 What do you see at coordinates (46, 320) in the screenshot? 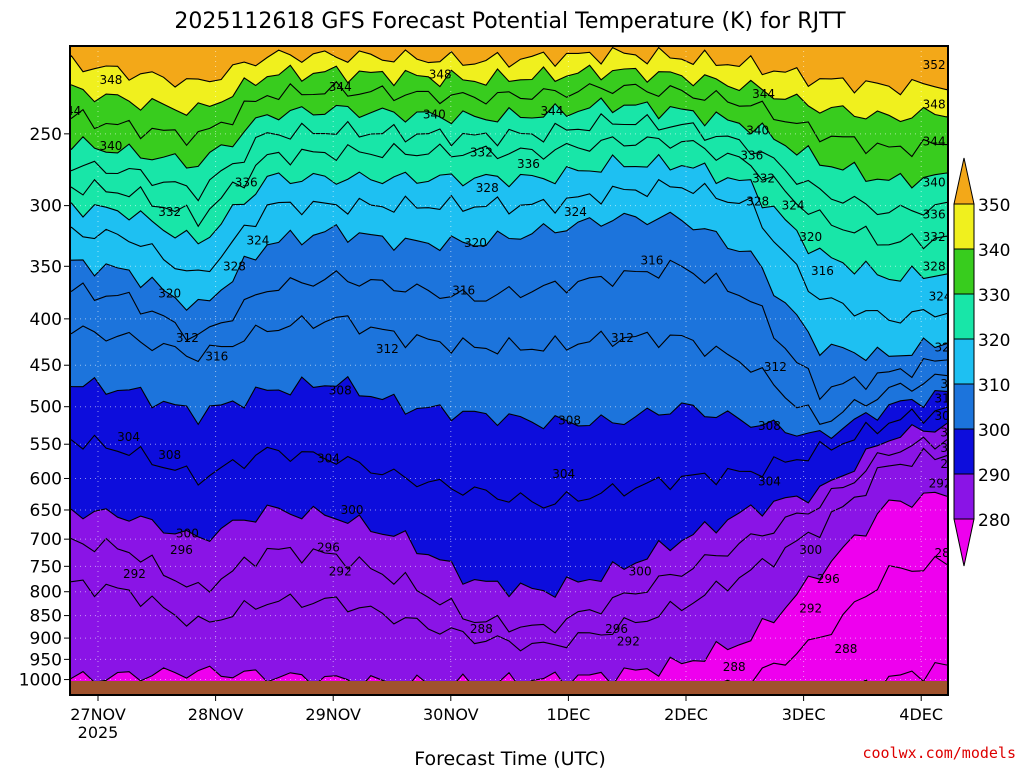
I see `y-tick-label: 400` at bounding box center [46, 320].